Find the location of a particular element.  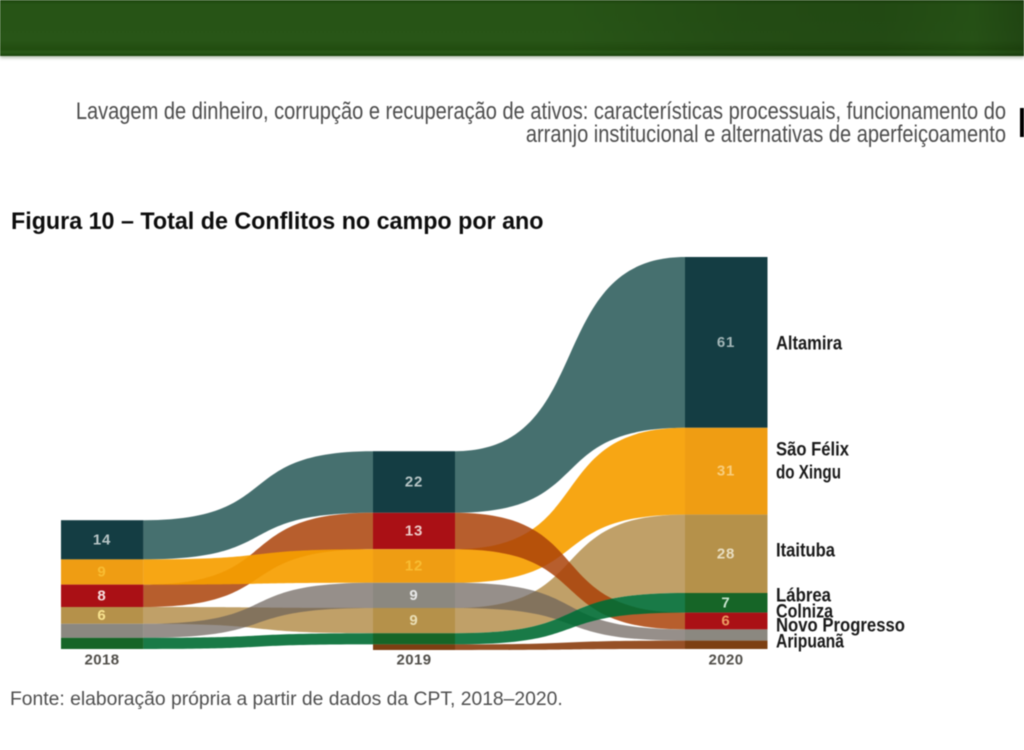

svg-text: 2018 is located at coordinates (102, 660).